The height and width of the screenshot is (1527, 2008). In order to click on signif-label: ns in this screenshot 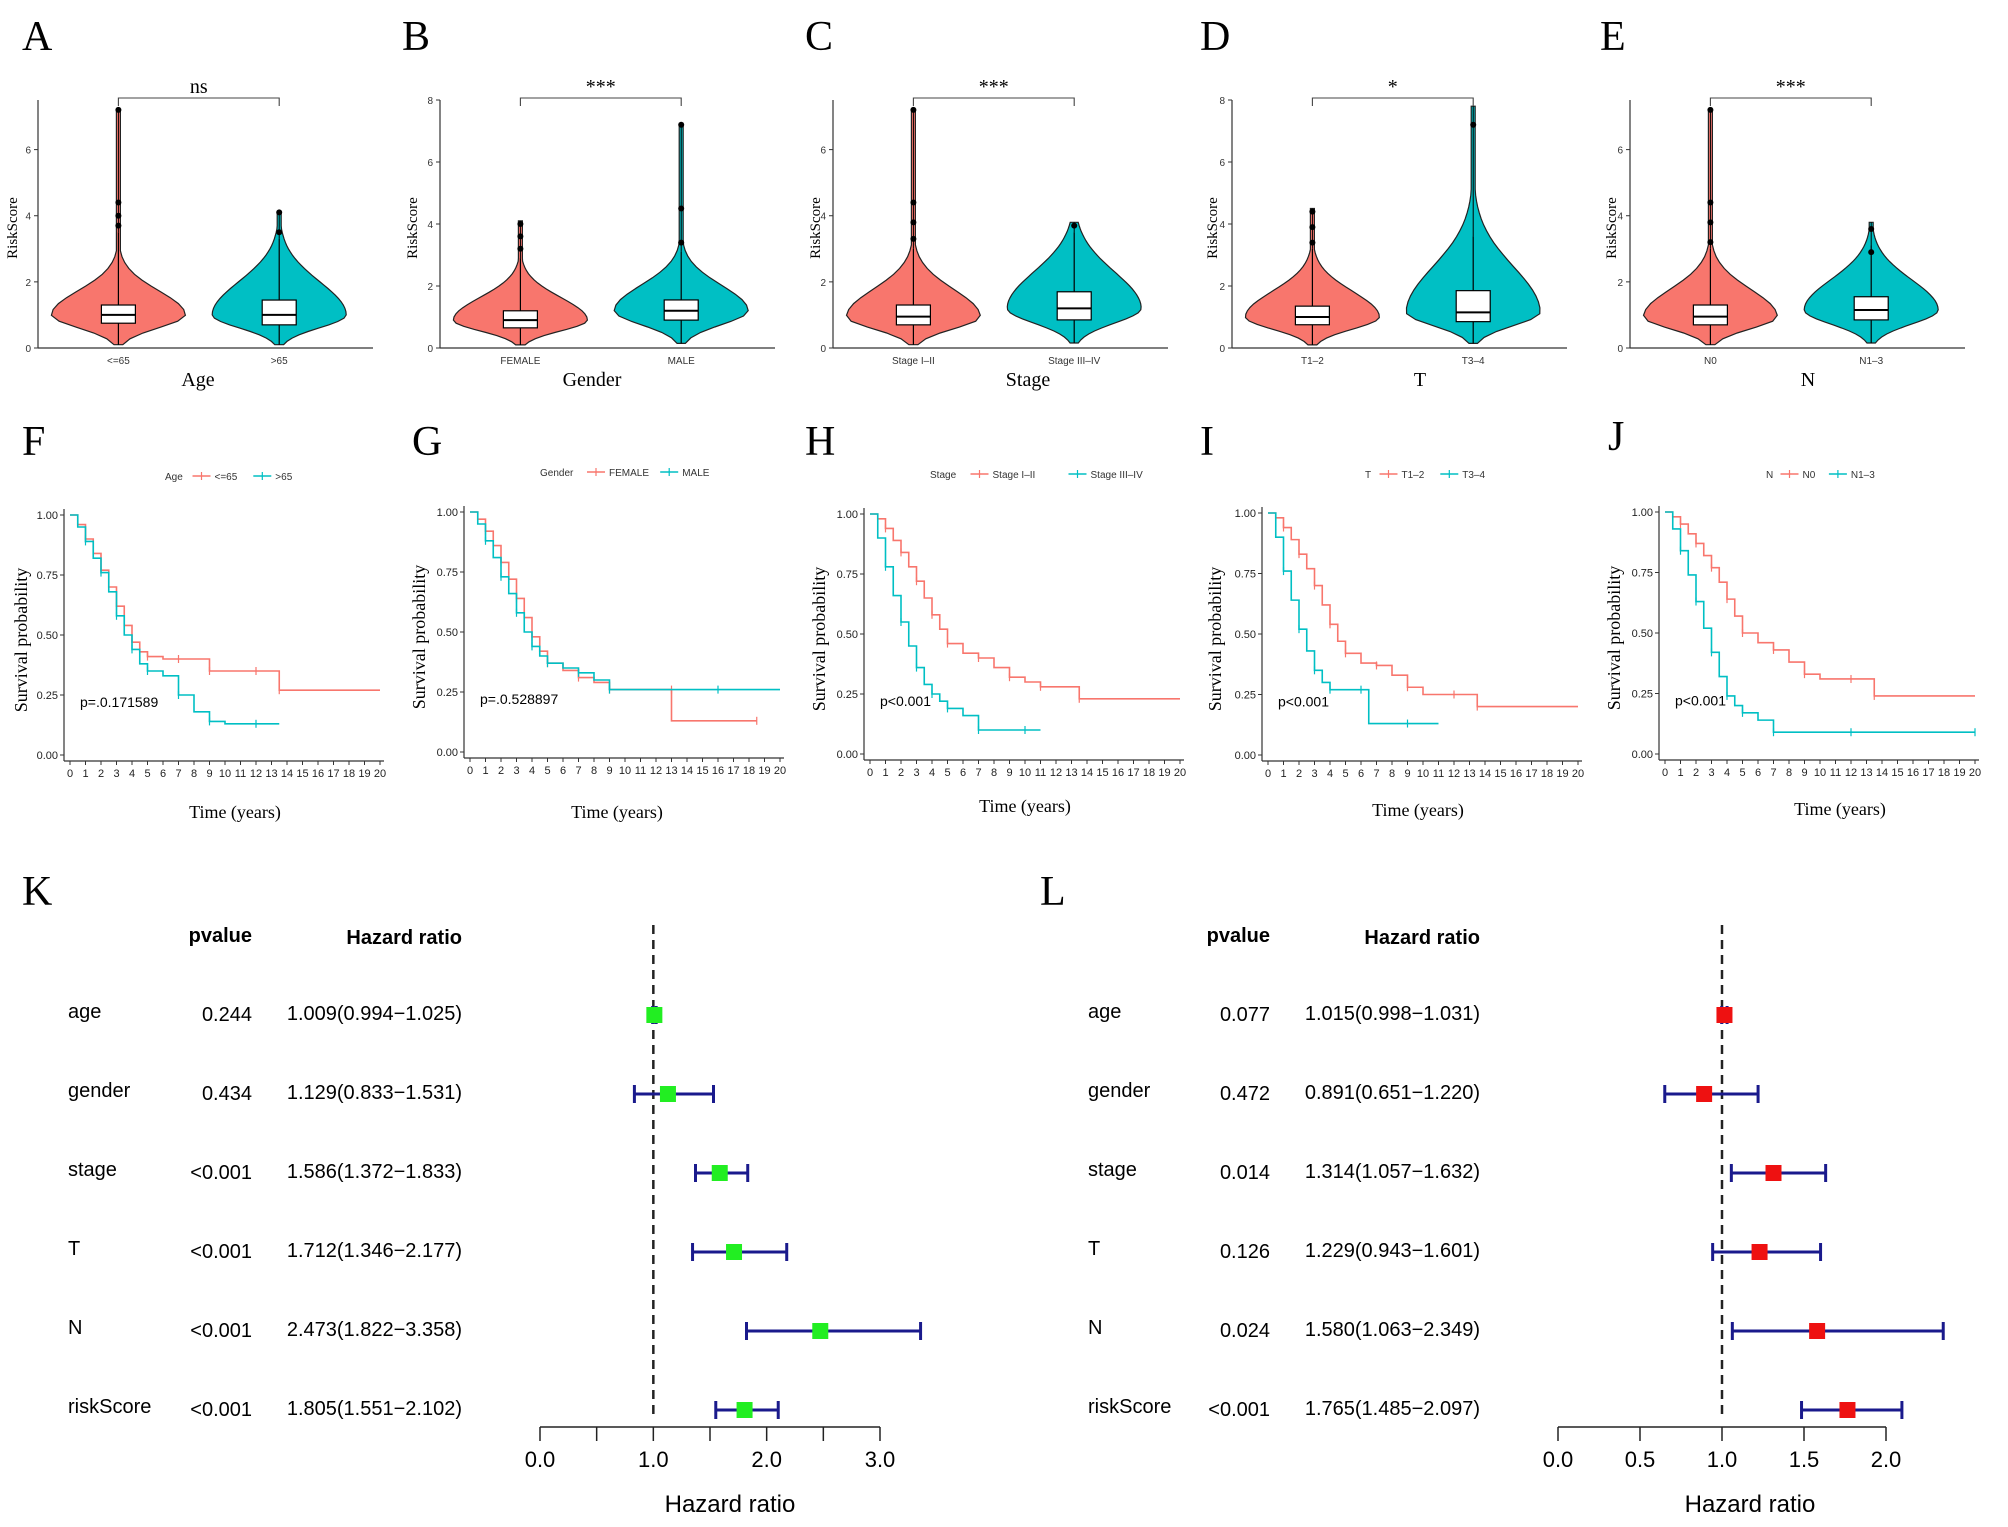, I will do `click(199, 87)`.